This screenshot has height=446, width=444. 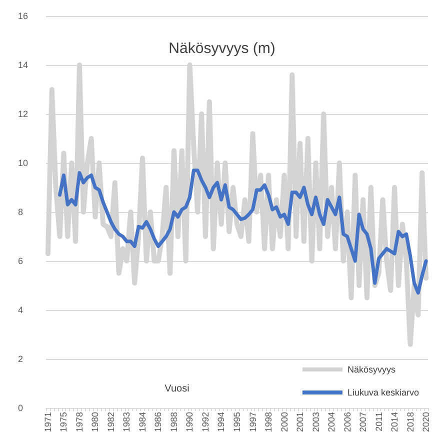 I want to click on x-tick-label: 2014, so click(x=395, y=422).